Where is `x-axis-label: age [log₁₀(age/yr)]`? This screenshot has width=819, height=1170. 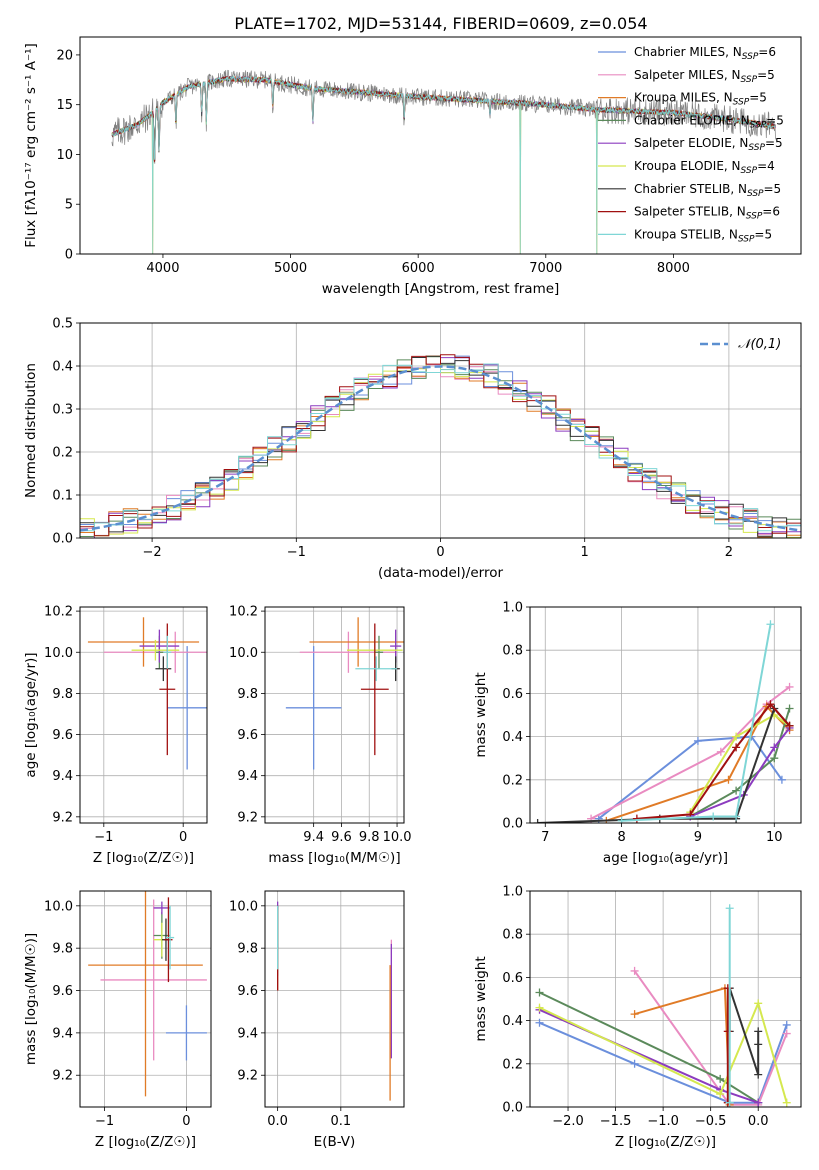
x-axis-label: age [log₁₀(age/yr)] is located at coordinates (665, 858).